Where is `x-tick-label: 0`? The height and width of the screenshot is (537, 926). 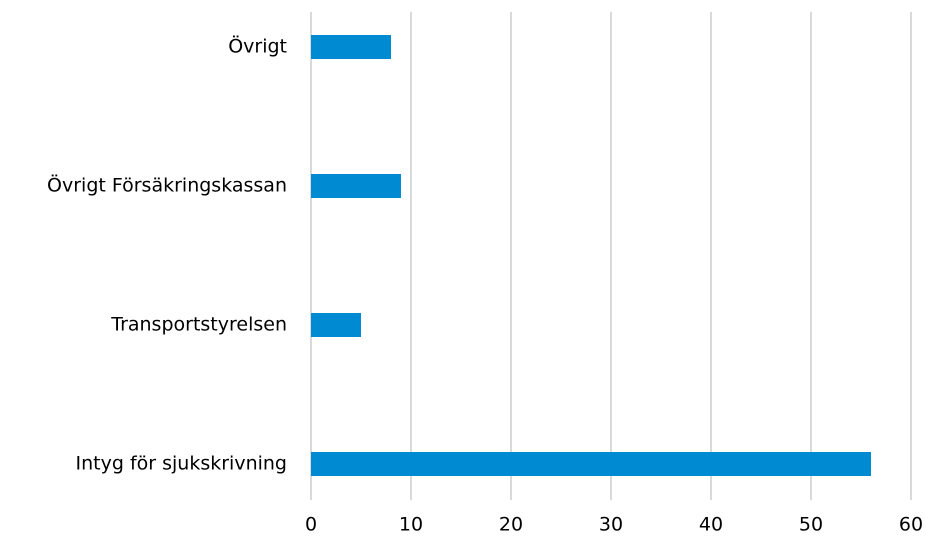
x-tick-label: 0 is located at coordinates (311, 525).